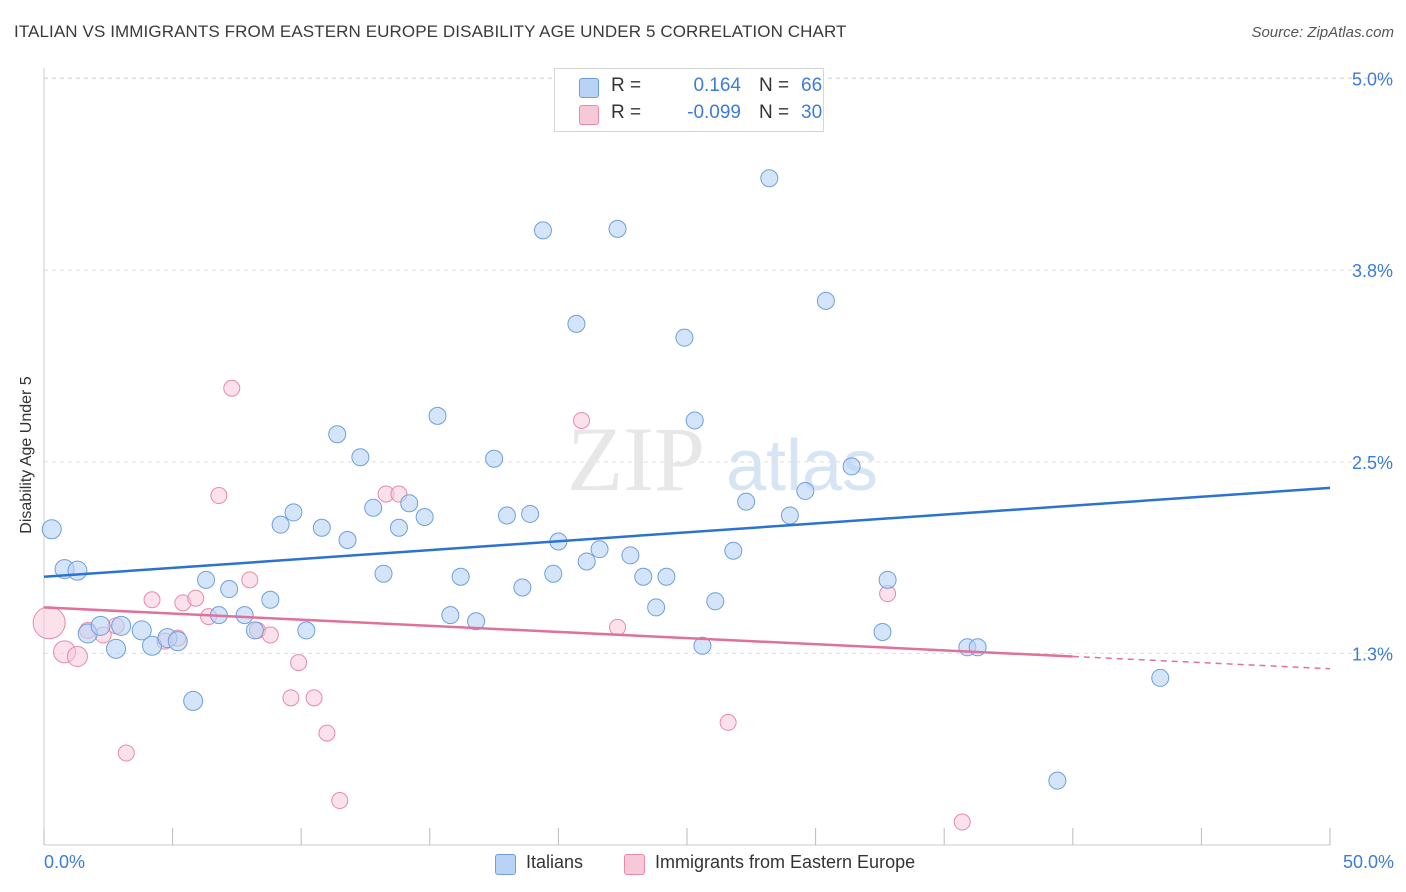 This screenshot has width=1406, height=892. What do you see at coordinates (785, 862) in the screenshot?
I see `bottom-legend-label: Immigrants from Eastern Europe` at bounding box center [785, 862].